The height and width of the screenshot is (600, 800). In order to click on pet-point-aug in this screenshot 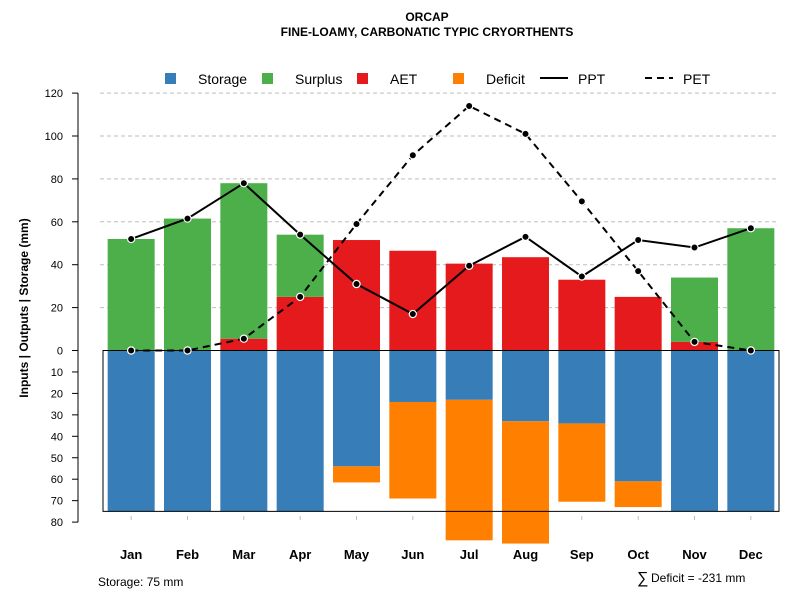, I will do `click(525, 134)`.